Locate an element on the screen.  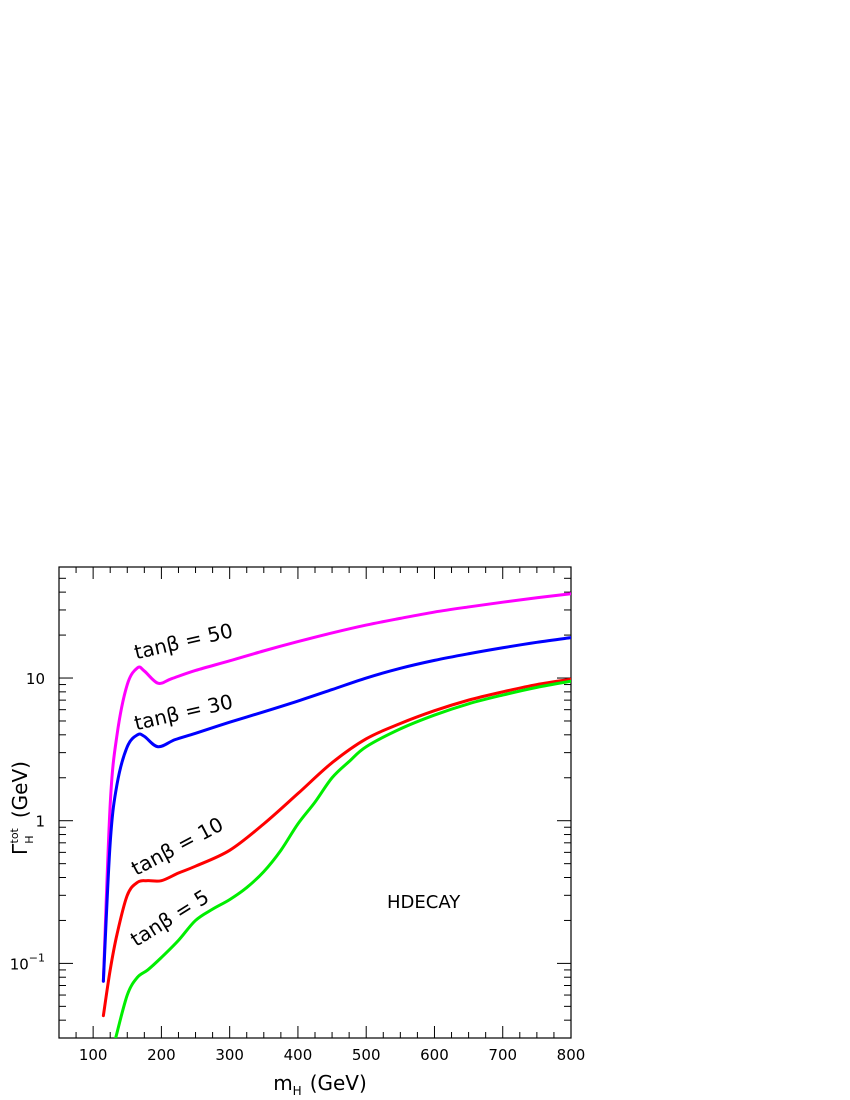
x-tick-label: 200 is located at coordinates (161, 1055).